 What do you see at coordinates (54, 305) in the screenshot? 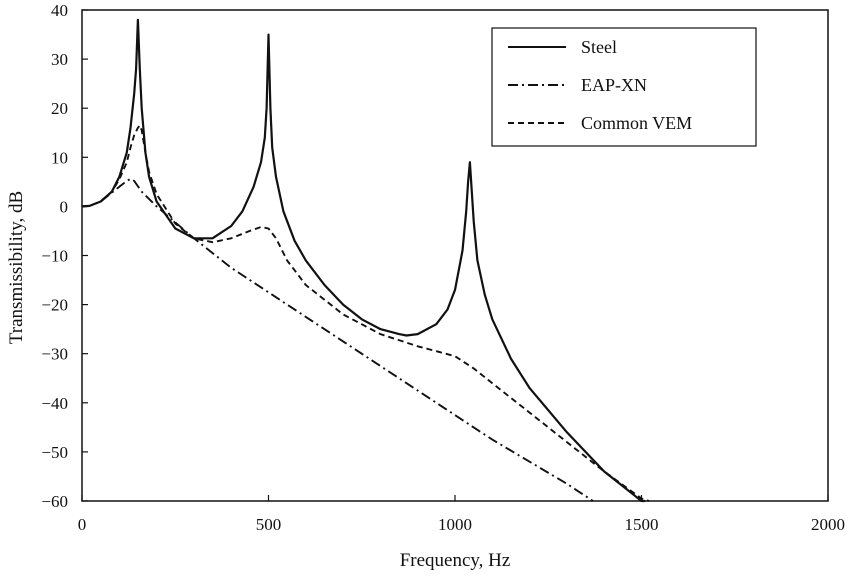
I see `y-tick-label: −20` at bounding box center [54, 305].